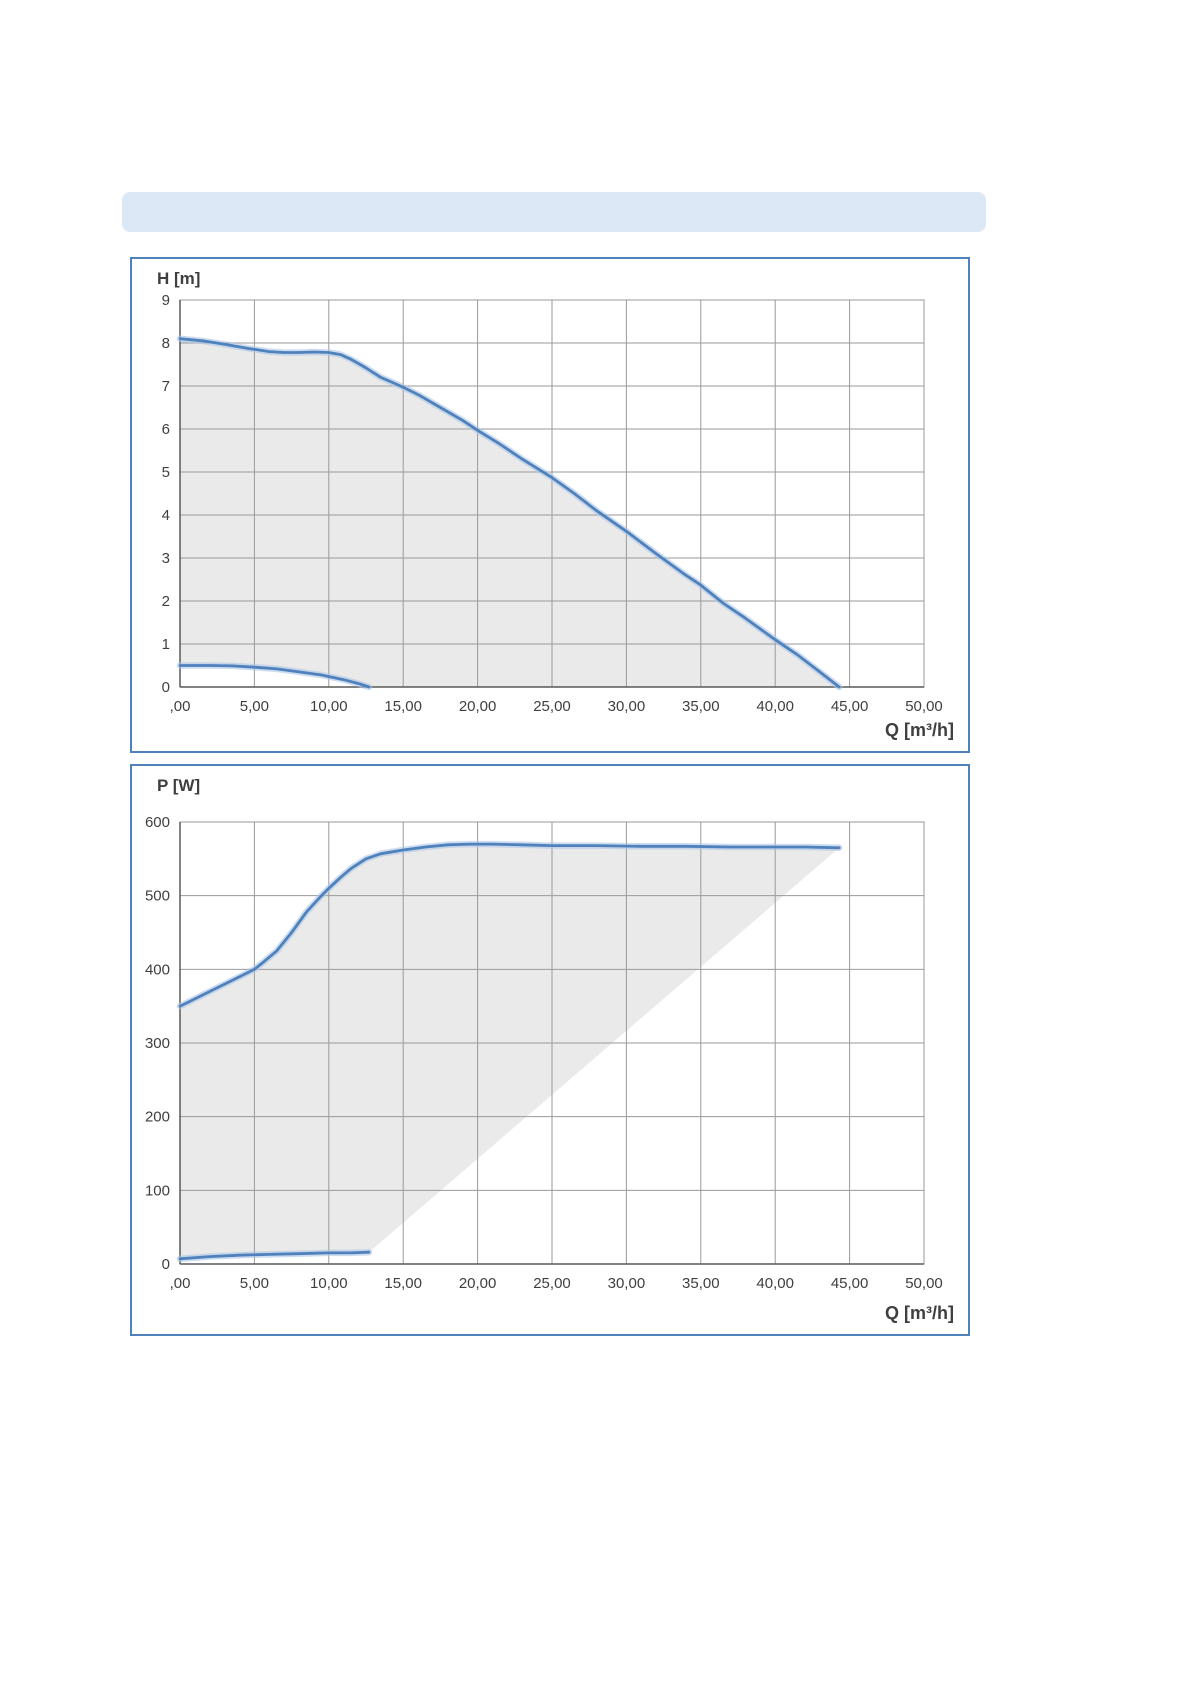 The width and height of the screenshot is (1190, 1684). I want to click on x-axis-label-head: Q [m³/h], so click(919, 730).